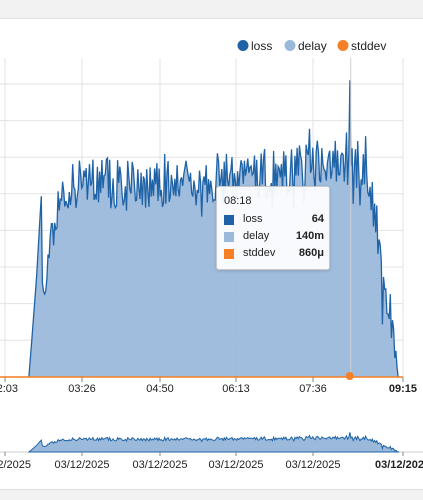  What do you see at coordinates (259, 253) in the screenshot?
I see `tooltip-label-stddev: stddev` at bounding box center [259, 253].